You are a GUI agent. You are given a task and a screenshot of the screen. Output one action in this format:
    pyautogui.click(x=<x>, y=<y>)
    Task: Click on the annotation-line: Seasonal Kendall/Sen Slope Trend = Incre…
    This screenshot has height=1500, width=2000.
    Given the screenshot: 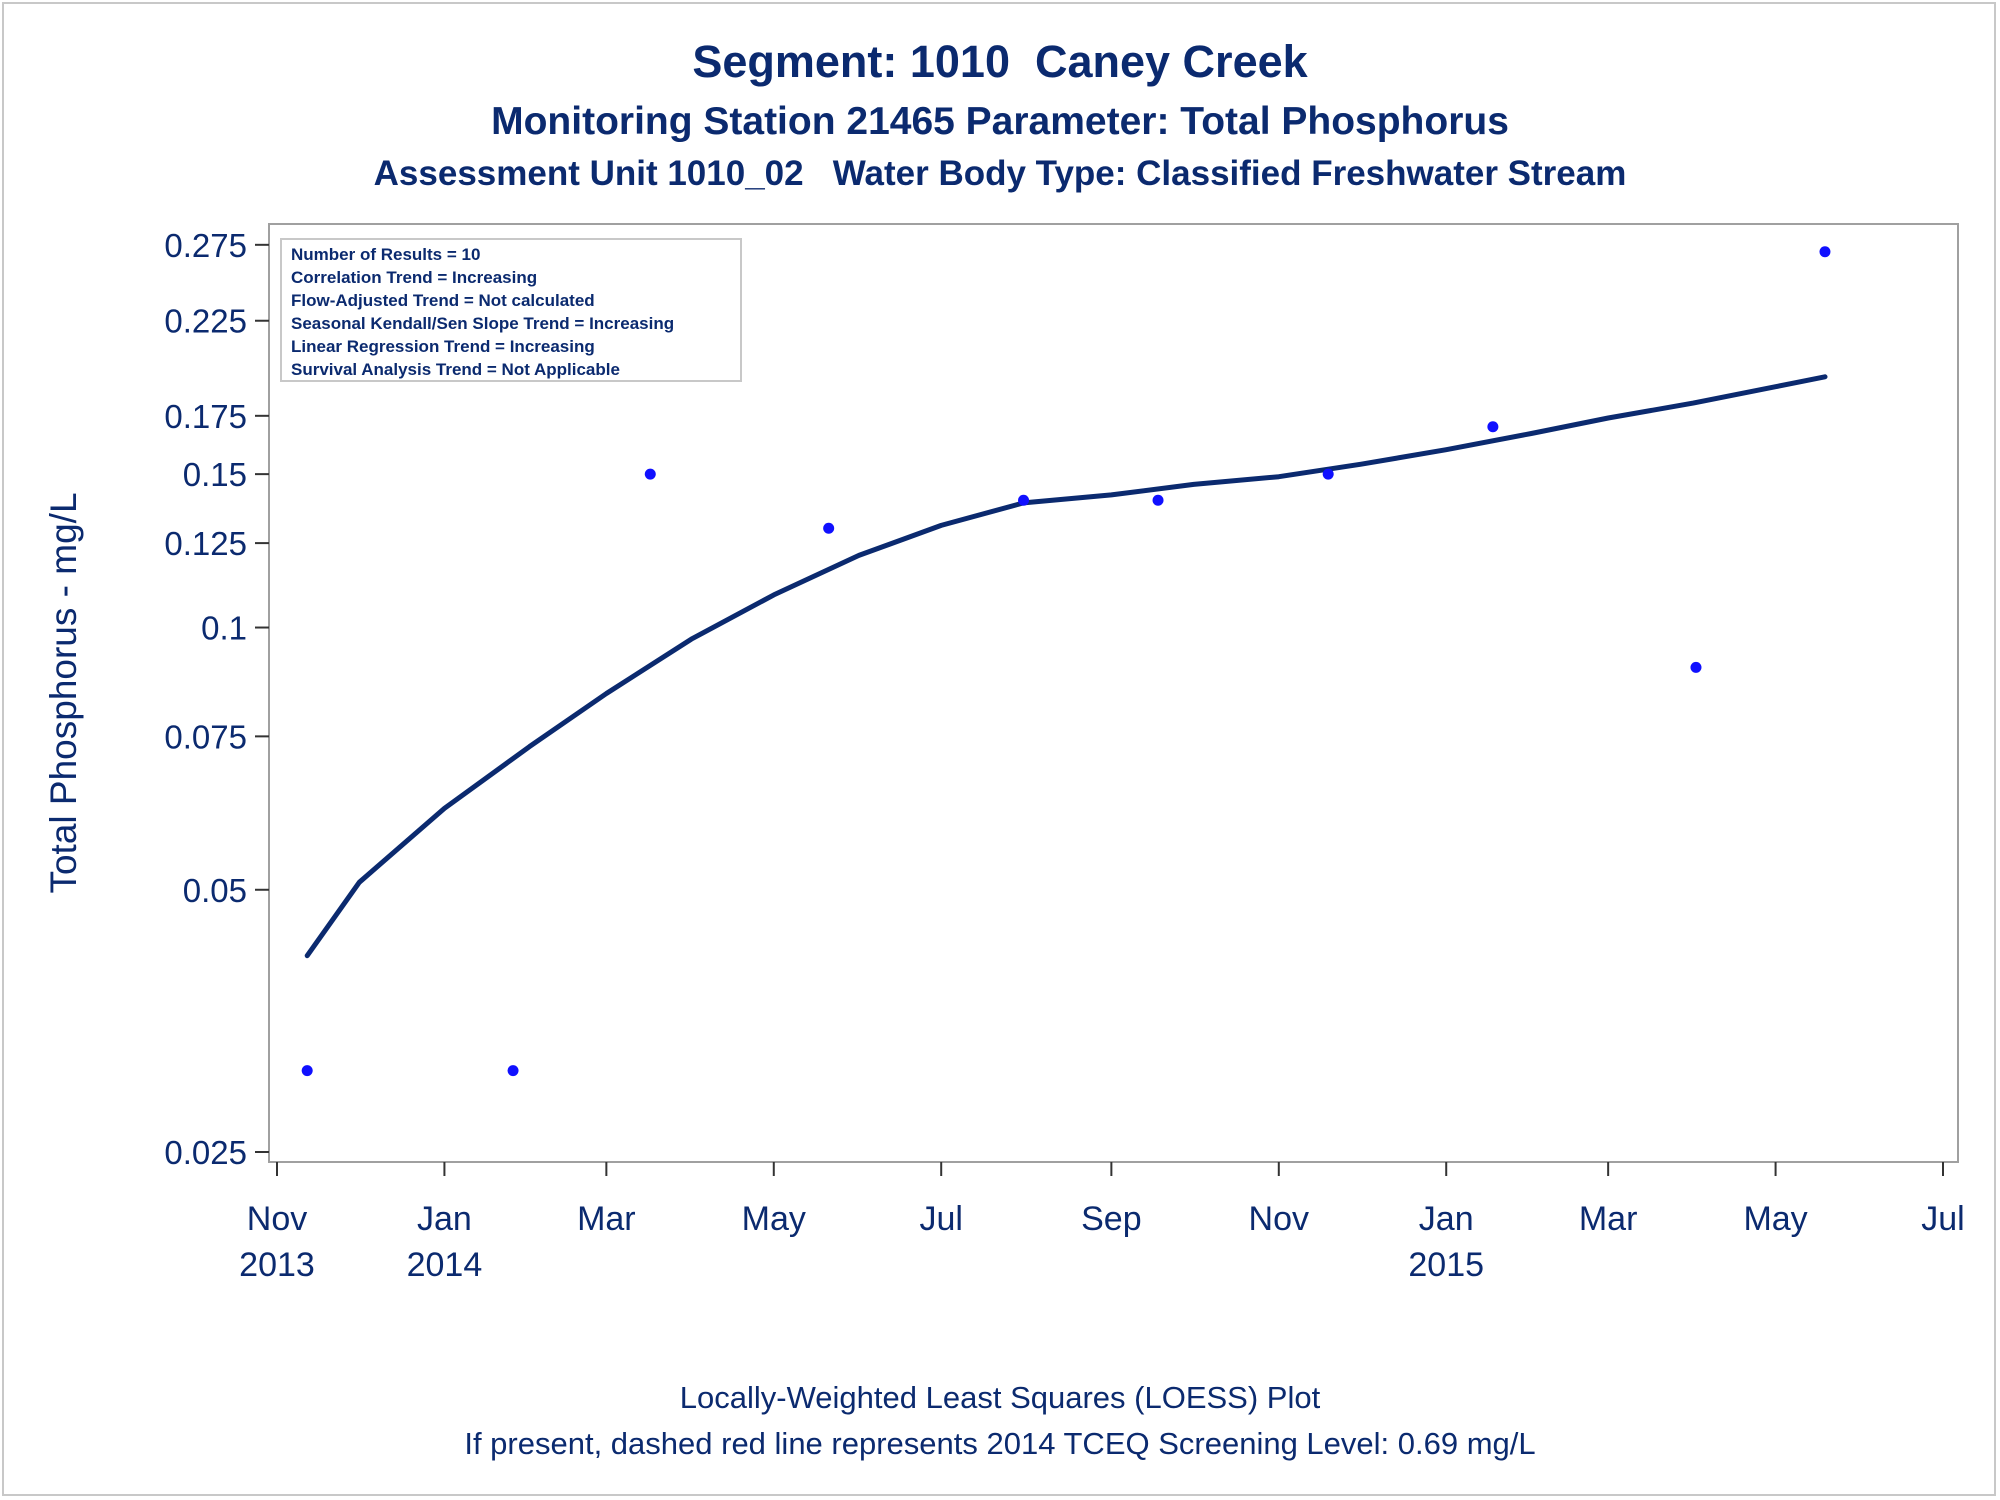 What is the action you would take?
    pyautogui.click(x=482, y=323)
    